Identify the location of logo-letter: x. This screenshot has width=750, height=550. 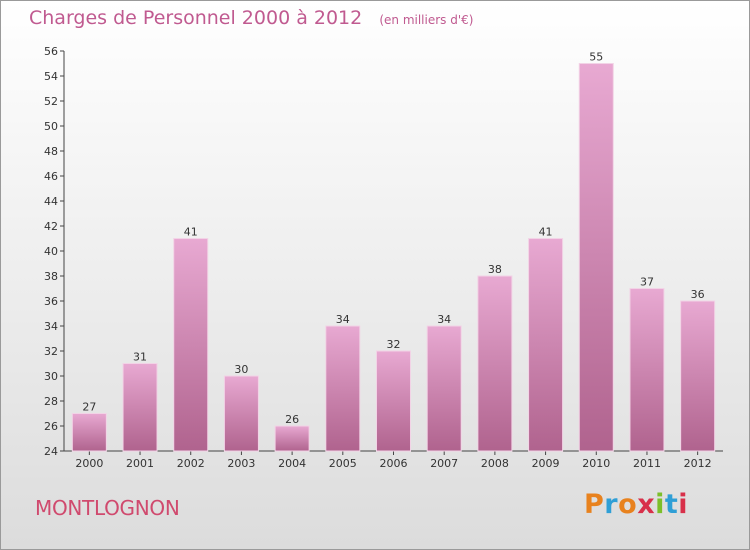
(646, 504).